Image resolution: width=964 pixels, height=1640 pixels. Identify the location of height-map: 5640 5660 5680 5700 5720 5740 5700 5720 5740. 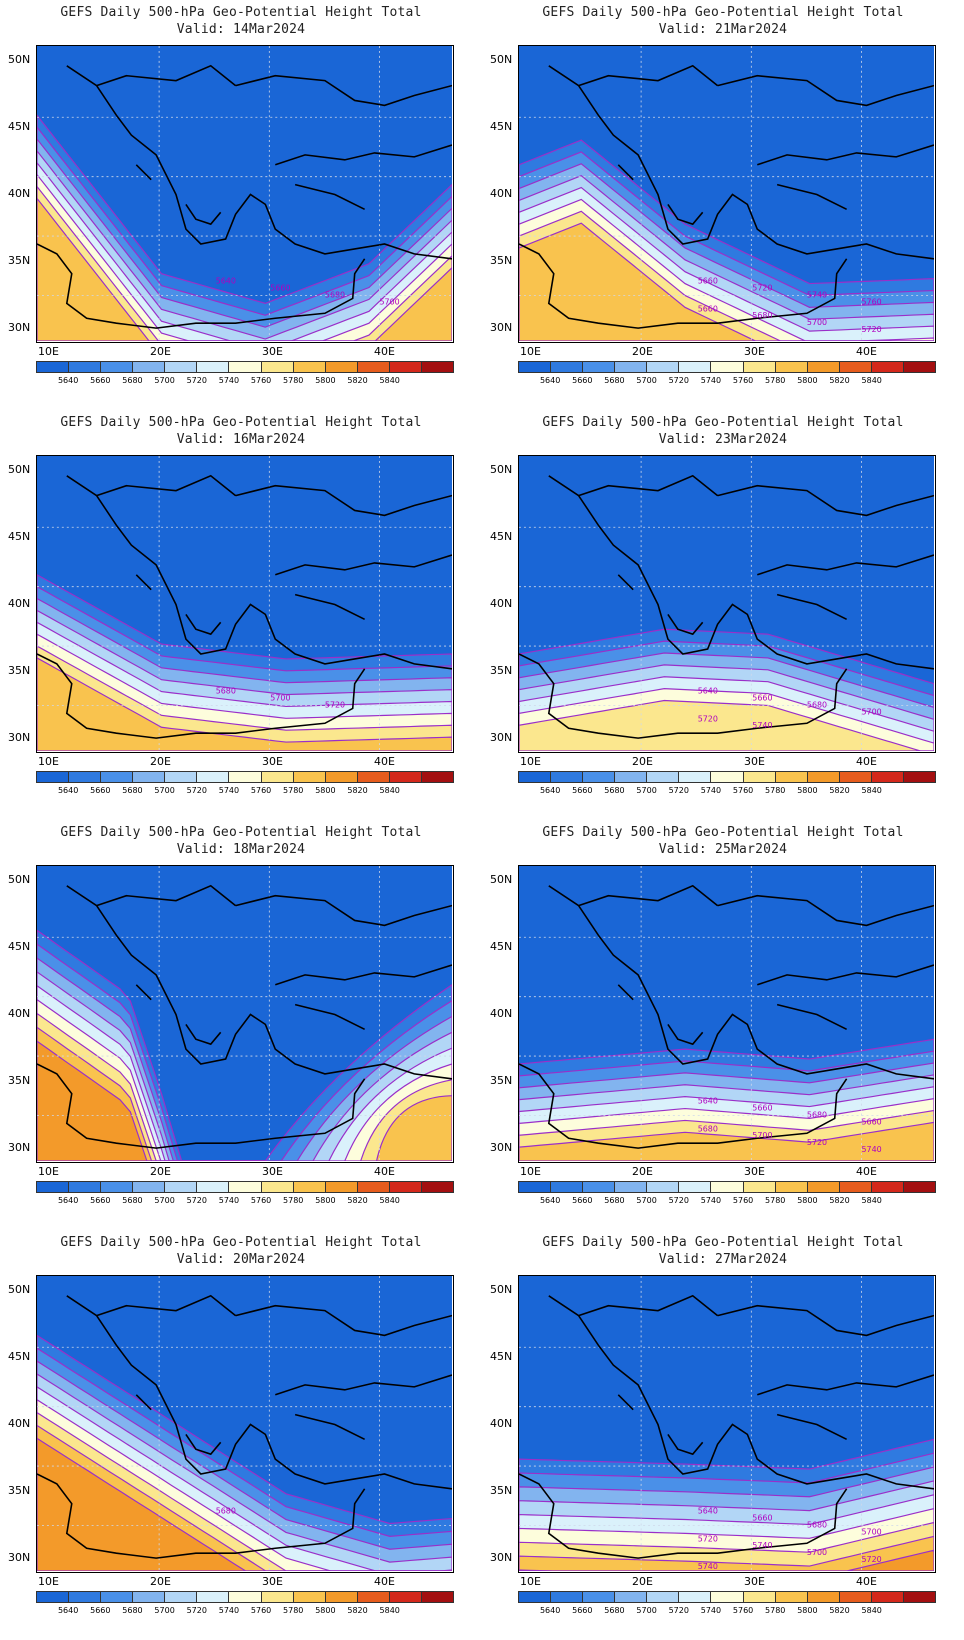
(727, 1424).